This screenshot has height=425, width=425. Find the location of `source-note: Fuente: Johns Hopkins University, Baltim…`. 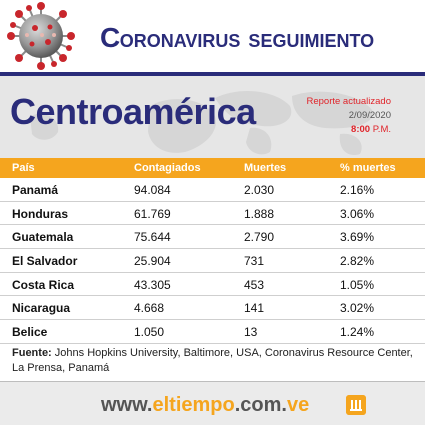

source-note: Fuente: Johns Hopkins University, Baltim… is located at coordinates (213, 361).